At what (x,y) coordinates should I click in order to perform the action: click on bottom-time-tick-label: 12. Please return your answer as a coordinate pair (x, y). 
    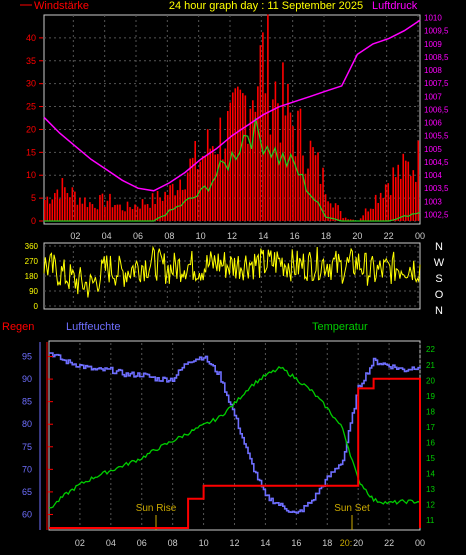
    Looking at the image, I should click on (234, 543).